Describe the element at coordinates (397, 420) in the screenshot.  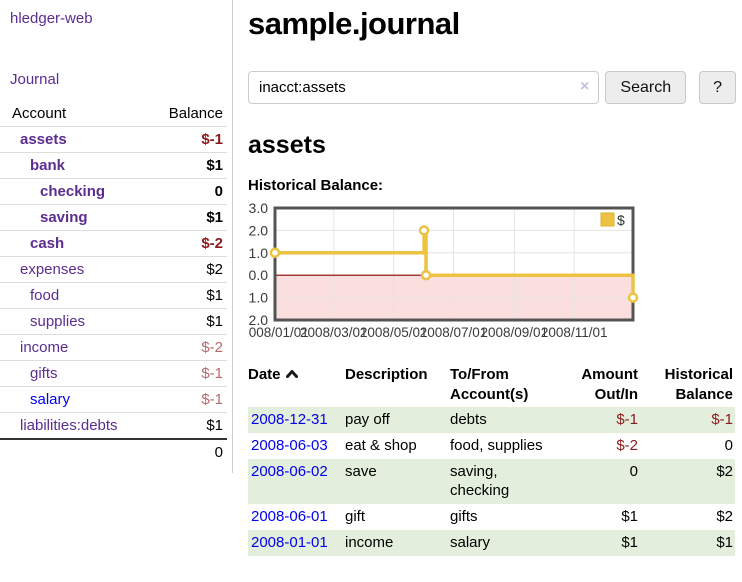
I see `register-description-cell: pay off` at that location.